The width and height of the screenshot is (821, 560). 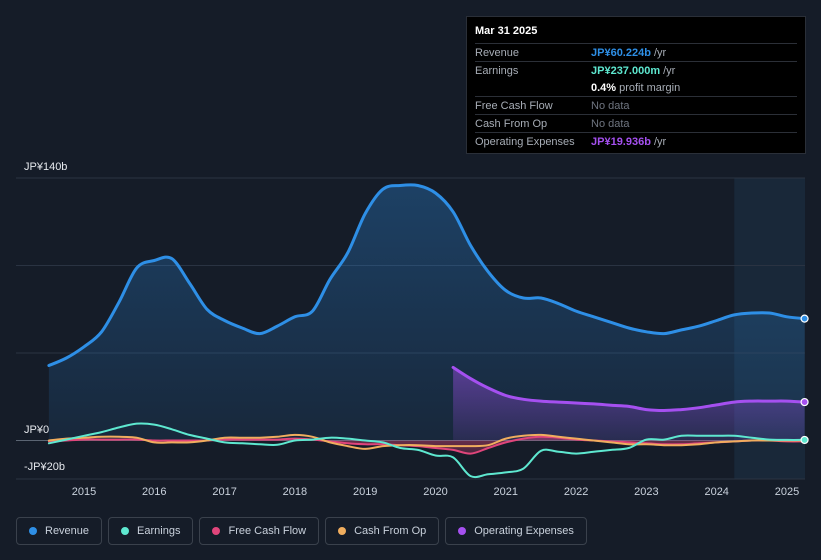 I want to click on x-tick-2021: 2021, so click(x=506, y=492).